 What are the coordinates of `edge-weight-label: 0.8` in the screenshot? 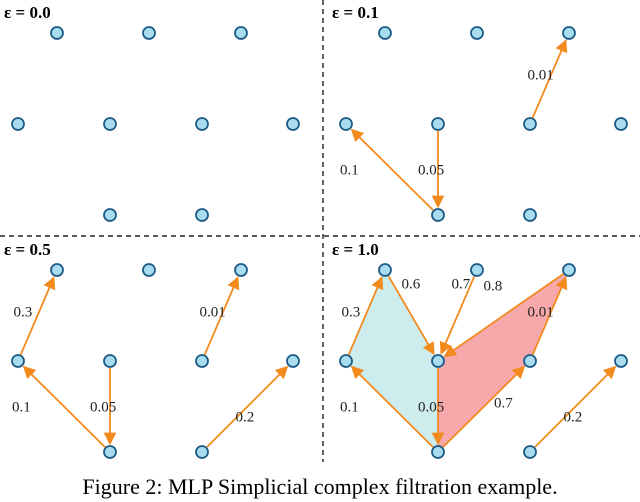 It's located at (493, 287).